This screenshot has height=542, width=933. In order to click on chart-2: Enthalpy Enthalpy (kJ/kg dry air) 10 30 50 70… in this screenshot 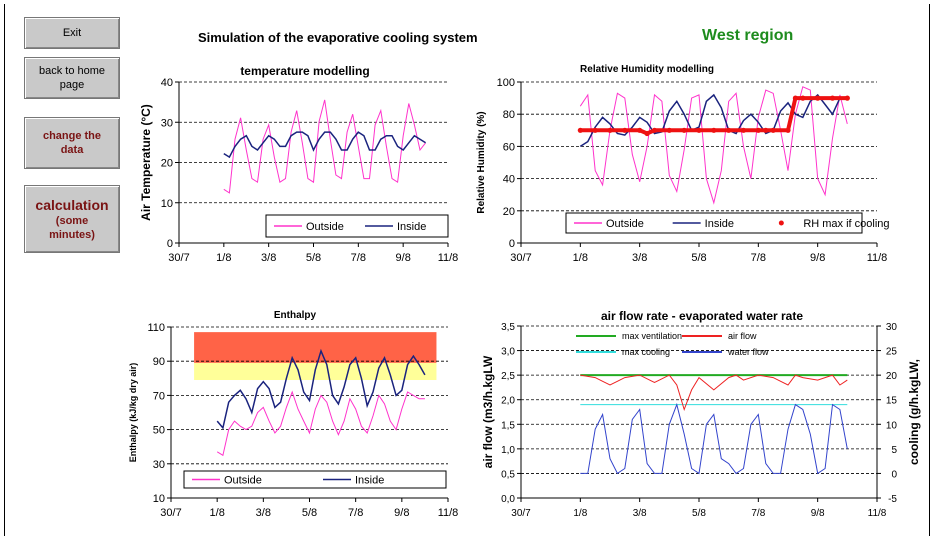, I will do `click(293, 414)`.